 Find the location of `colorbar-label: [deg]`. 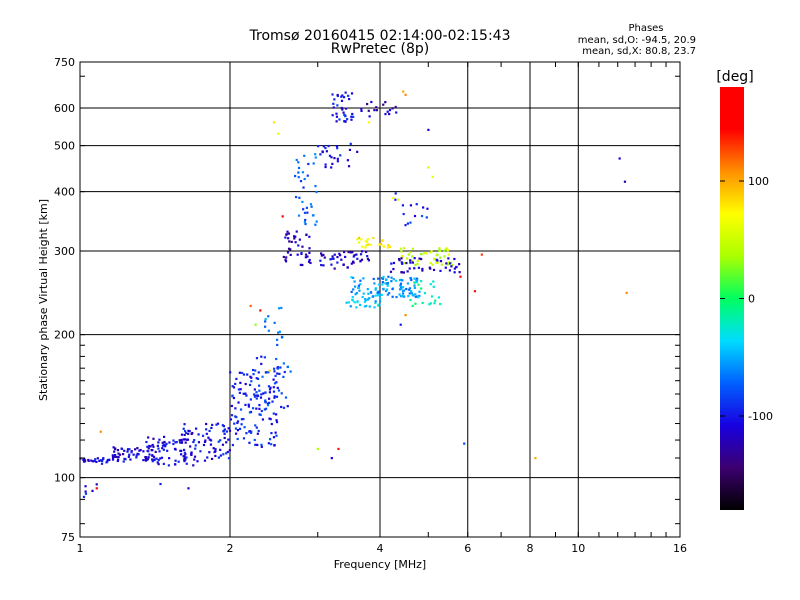

colorbar-label: [deg] is located at coordinates (734, 77).